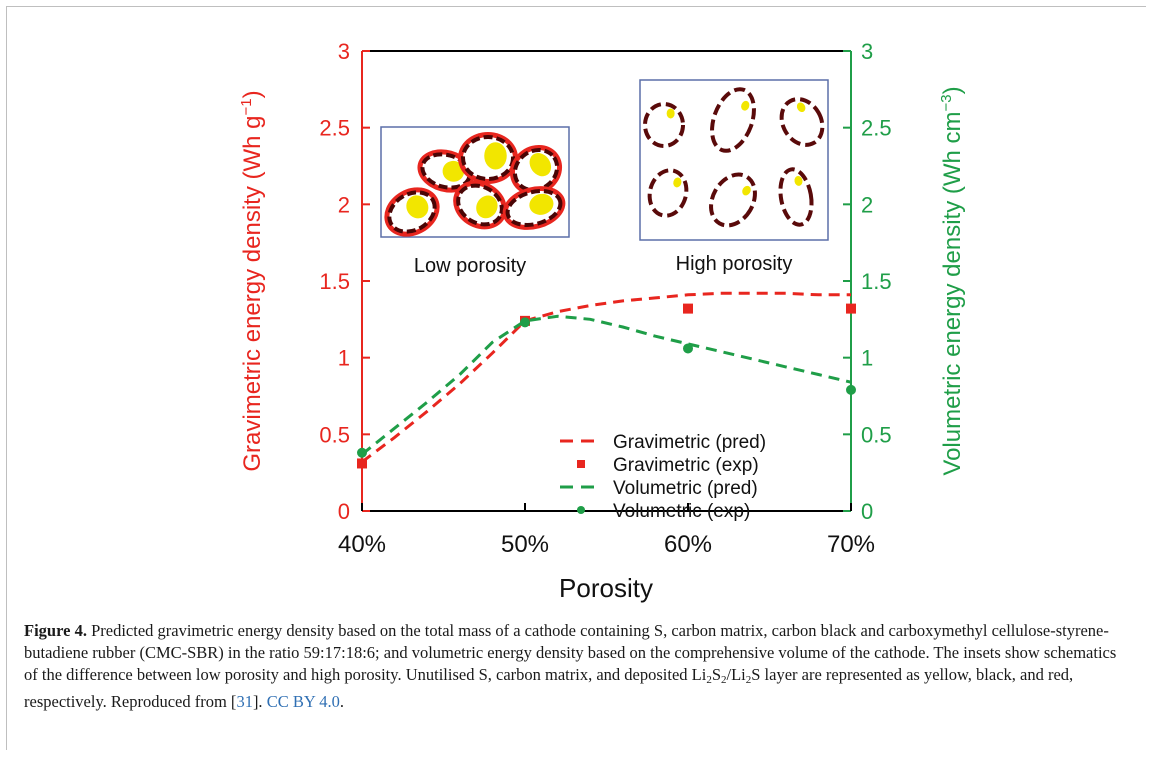 The height and width of the screenshot is (758, 1153). Describe the element at coordinates (867, 51) in the screenshot. I see `right-tick-label: 3` at that location.